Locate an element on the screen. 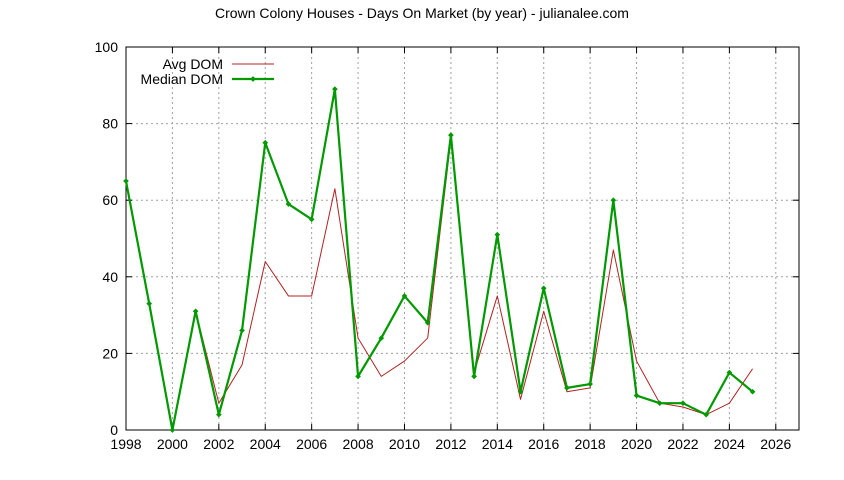 The width and height of the screenshot is (844, 480). y-tick-label: 40 is located at coordinates (110, 277).